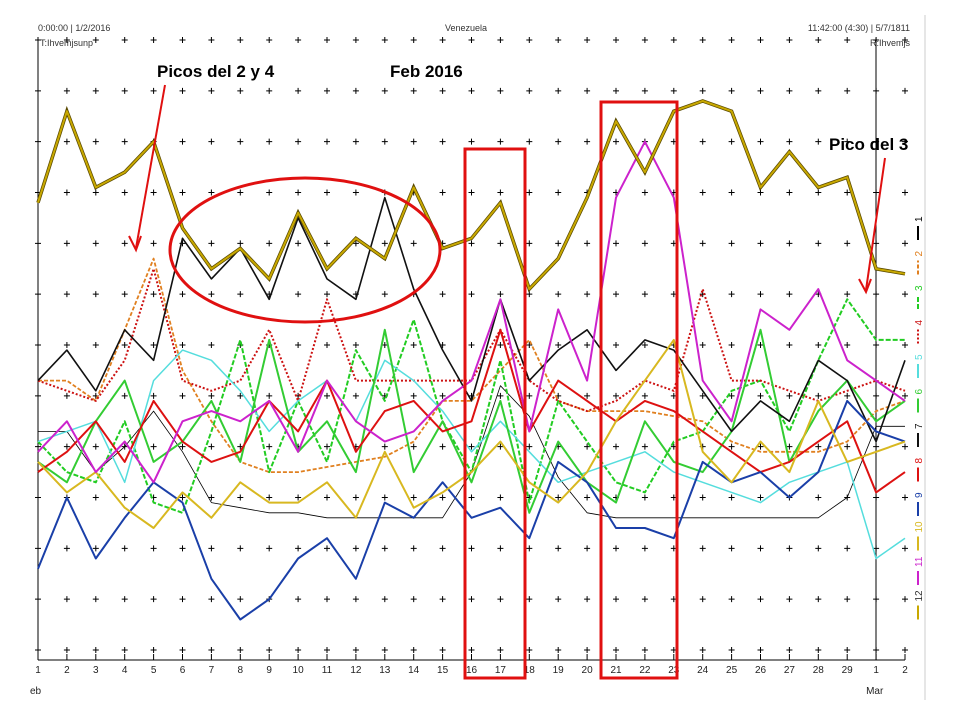 The width and height of the screenshot is (960, 720). I want to click on header-left-top: 0:00:00 | 1/2/2016, so click(74, 28).